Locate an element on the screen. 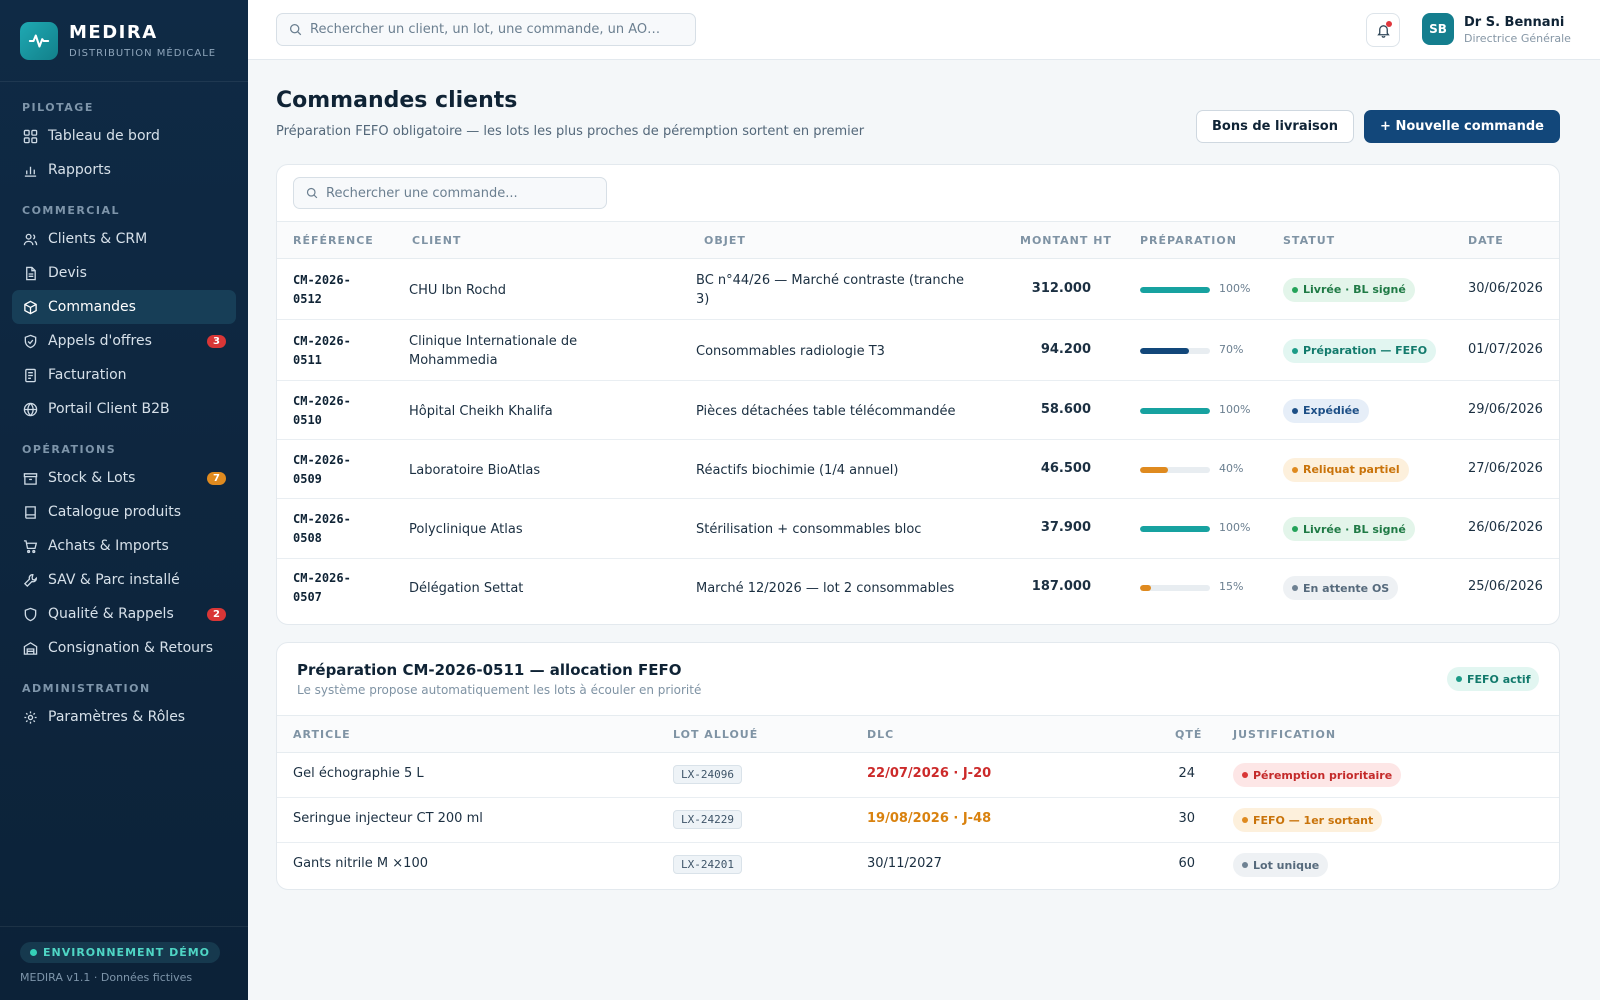  sidebar-item-facturation: Facturation is located at coordinates (124, 375).